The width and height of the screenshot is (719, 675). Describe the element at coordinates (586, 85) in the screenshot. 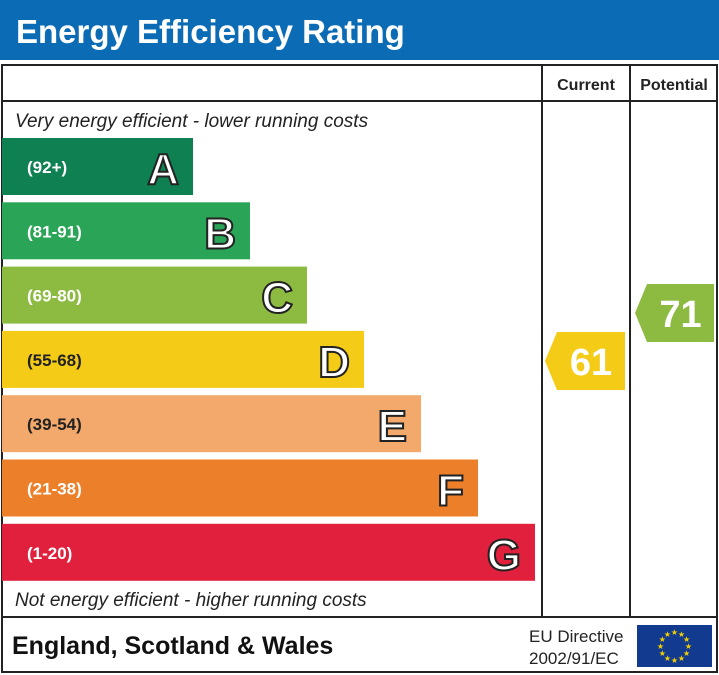

I see `column-current: Current` at that location.